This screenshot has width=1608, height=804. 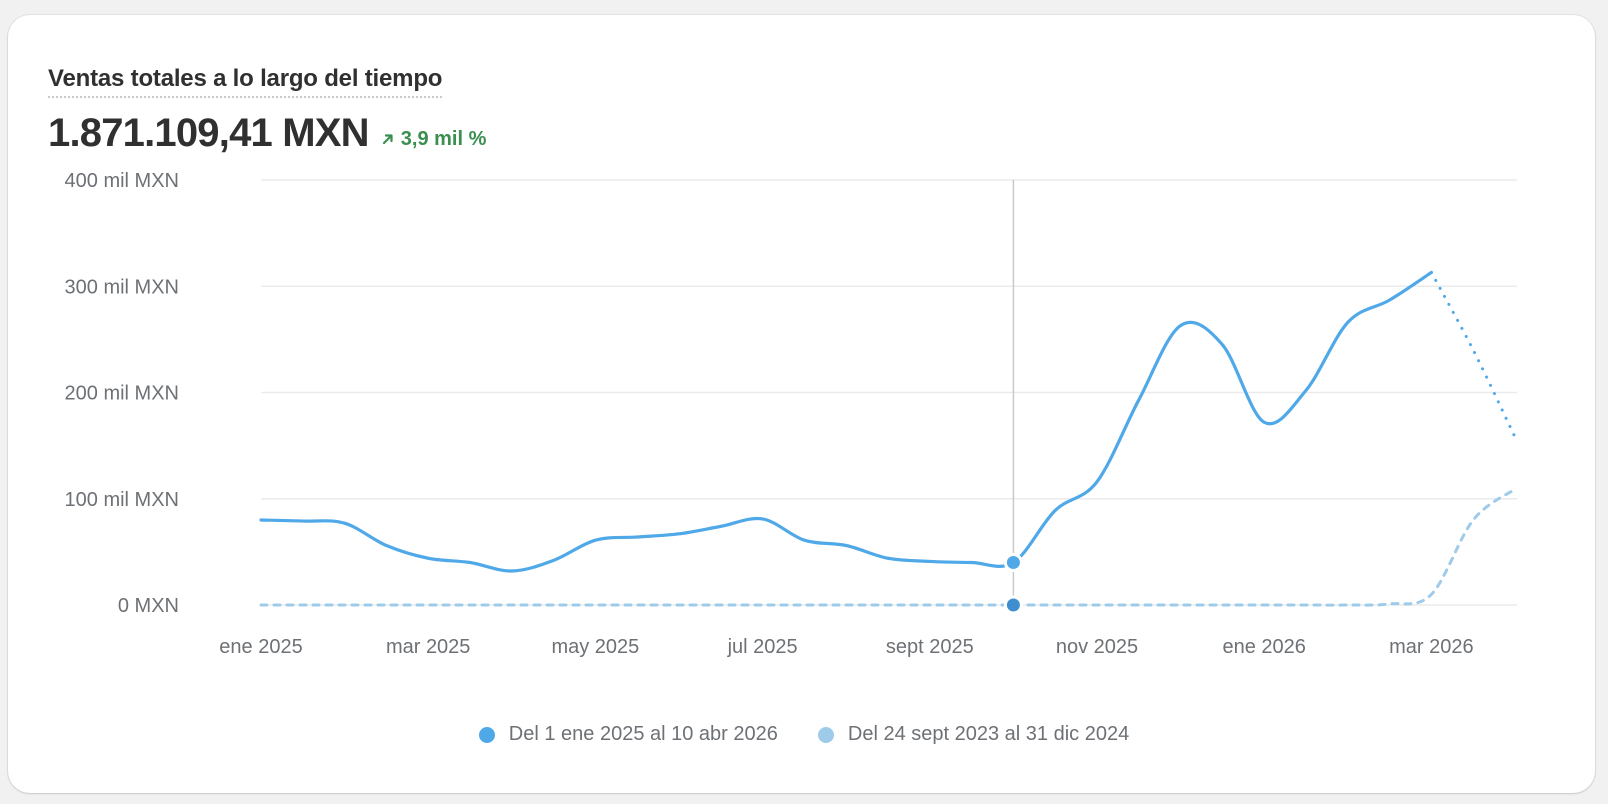 What do you see at coordinates (1013, 605) in the screenshot?
I see `hover-point-comparison` at bounding box center [1013, 605].